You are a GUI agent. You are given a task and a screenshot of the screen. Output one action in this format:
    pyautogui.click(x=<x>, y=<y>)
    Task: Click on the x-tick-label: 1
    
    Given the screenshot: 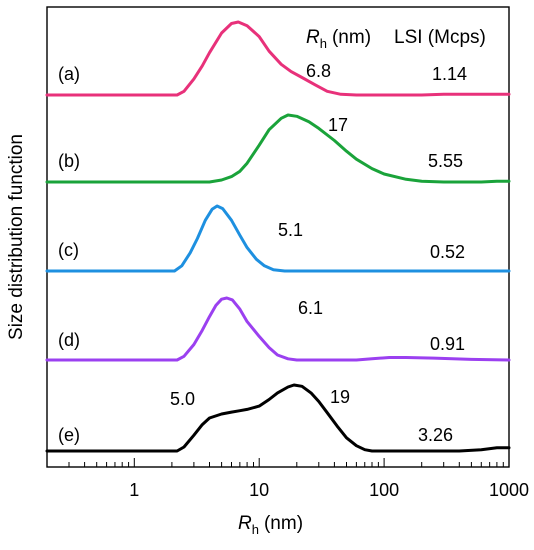 What is the action you would take?
    pyautogui.click(x=134, y=490)
    